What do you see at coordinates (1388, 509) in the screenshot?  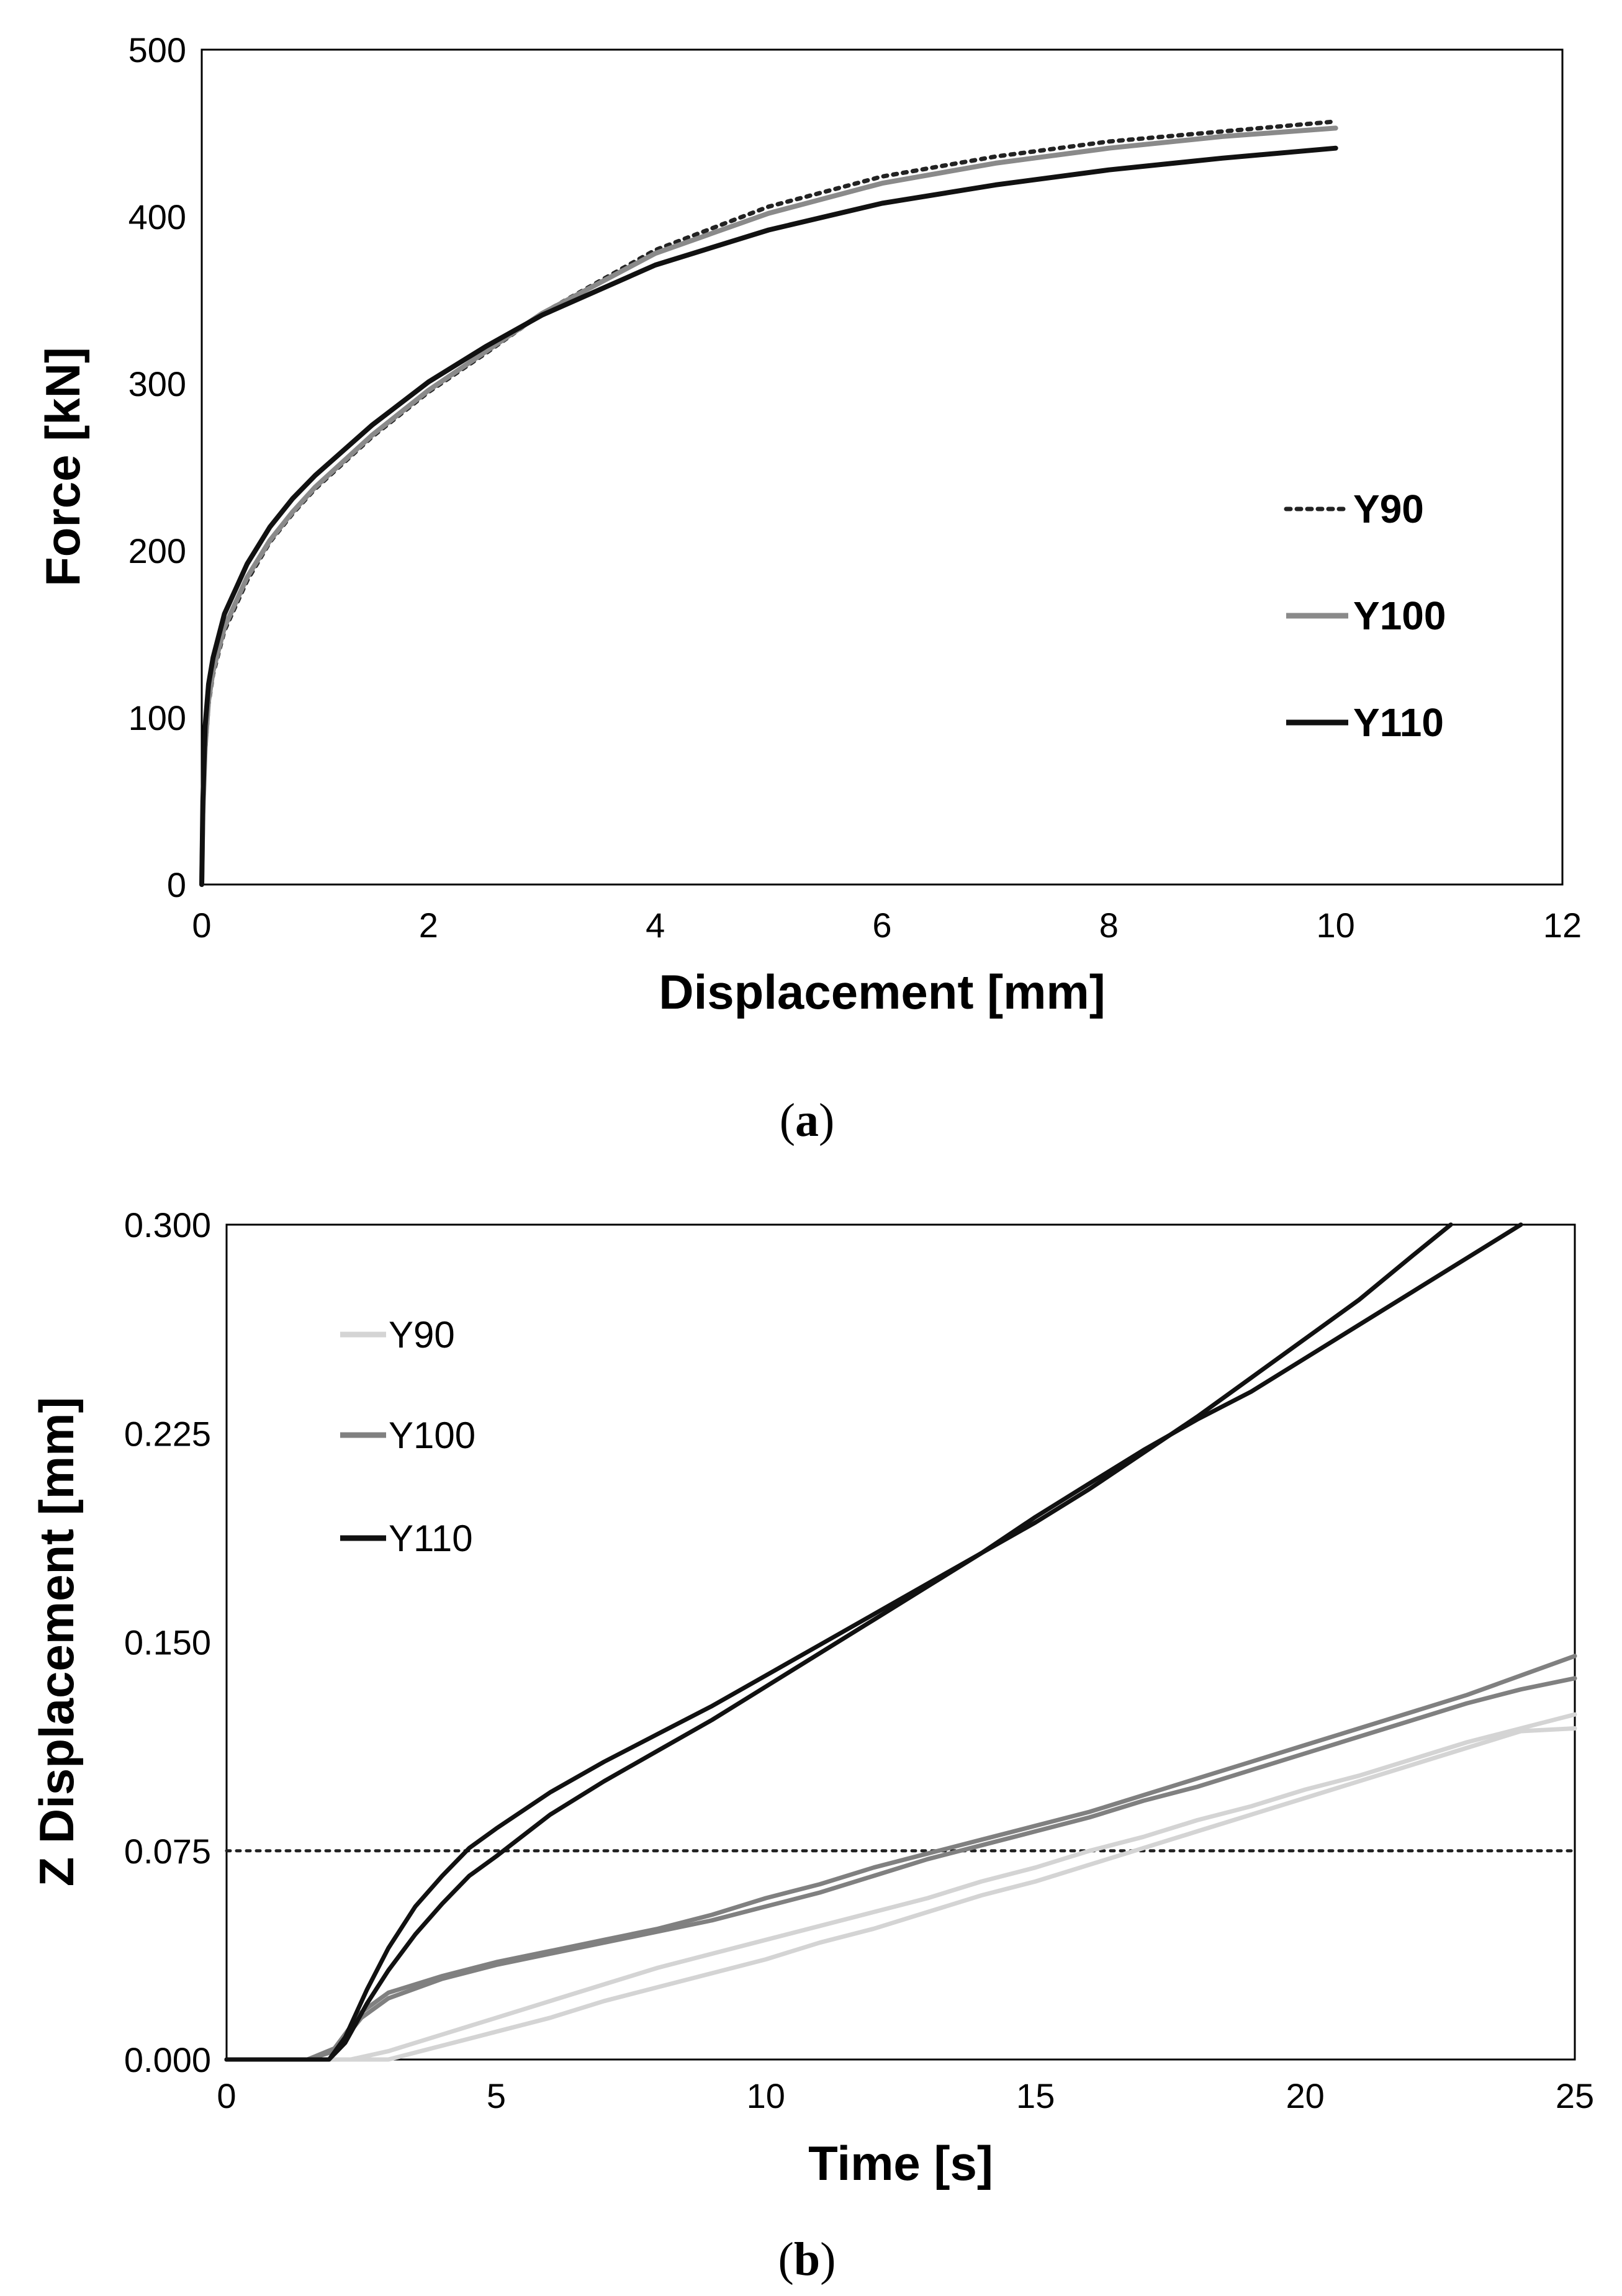 I see `legend-label-y90-a: Y90` at bounding box center [1388, 509].